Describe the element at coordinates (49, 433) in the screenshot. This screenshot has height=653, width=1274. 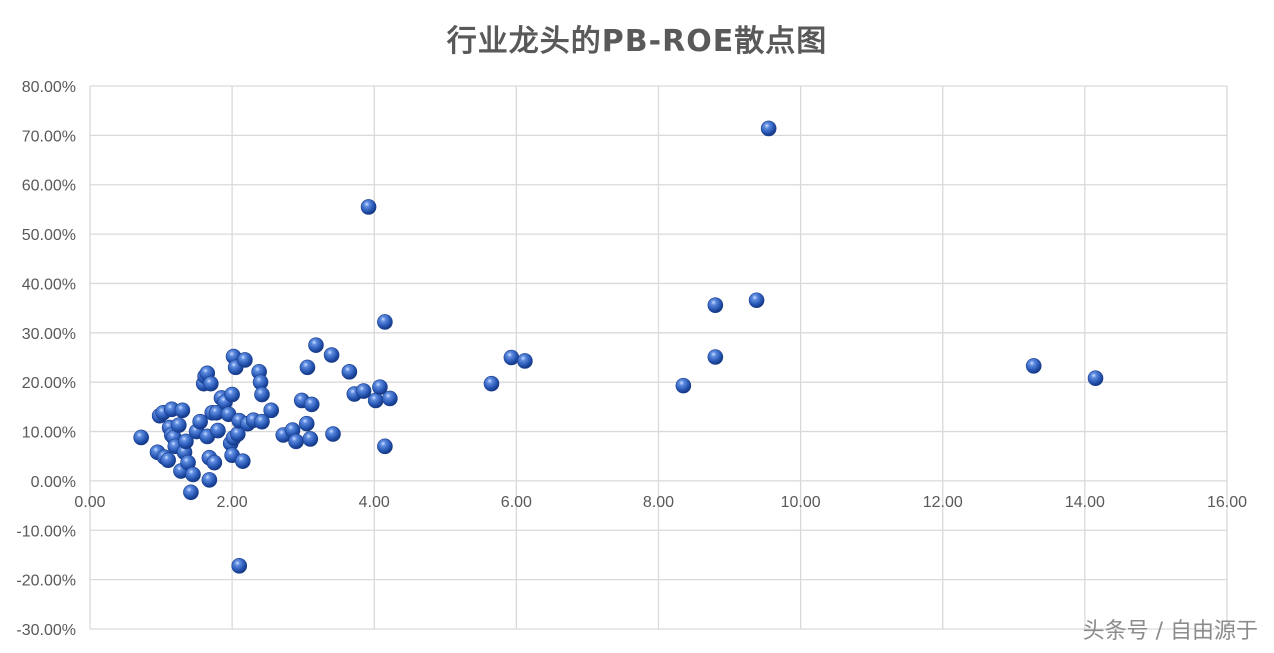
I see `y-tick-label: 10.00%` at that location.